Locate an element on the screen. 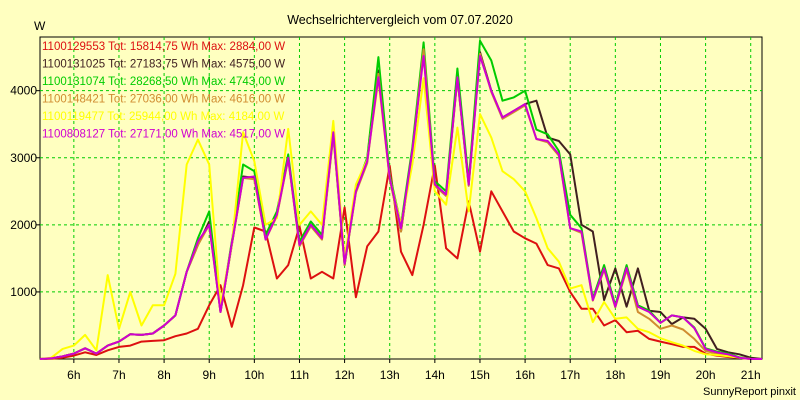 The height and width of the screenshot is (400, 800). x-tick-label: 10h is located at coordinates (254, 375).